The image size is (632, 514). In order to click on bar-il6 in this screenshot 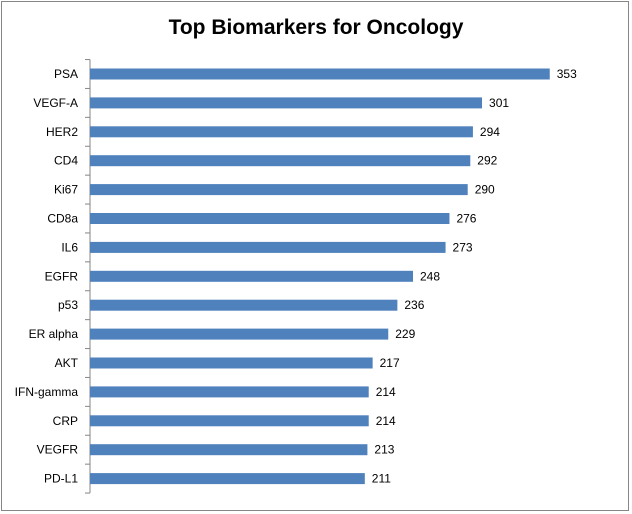, I will do `click(268, 247)`.